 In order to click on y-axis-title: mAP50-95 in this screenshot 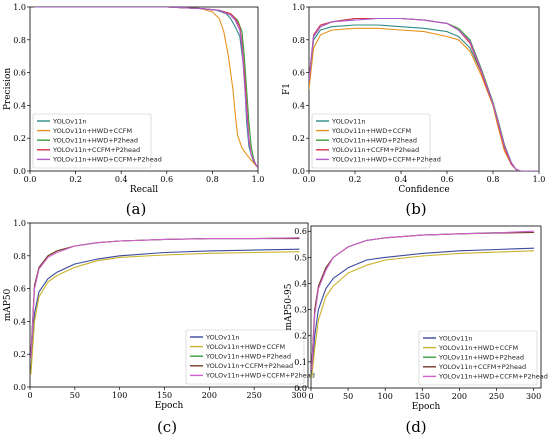, I will do `click(289, 306)`.